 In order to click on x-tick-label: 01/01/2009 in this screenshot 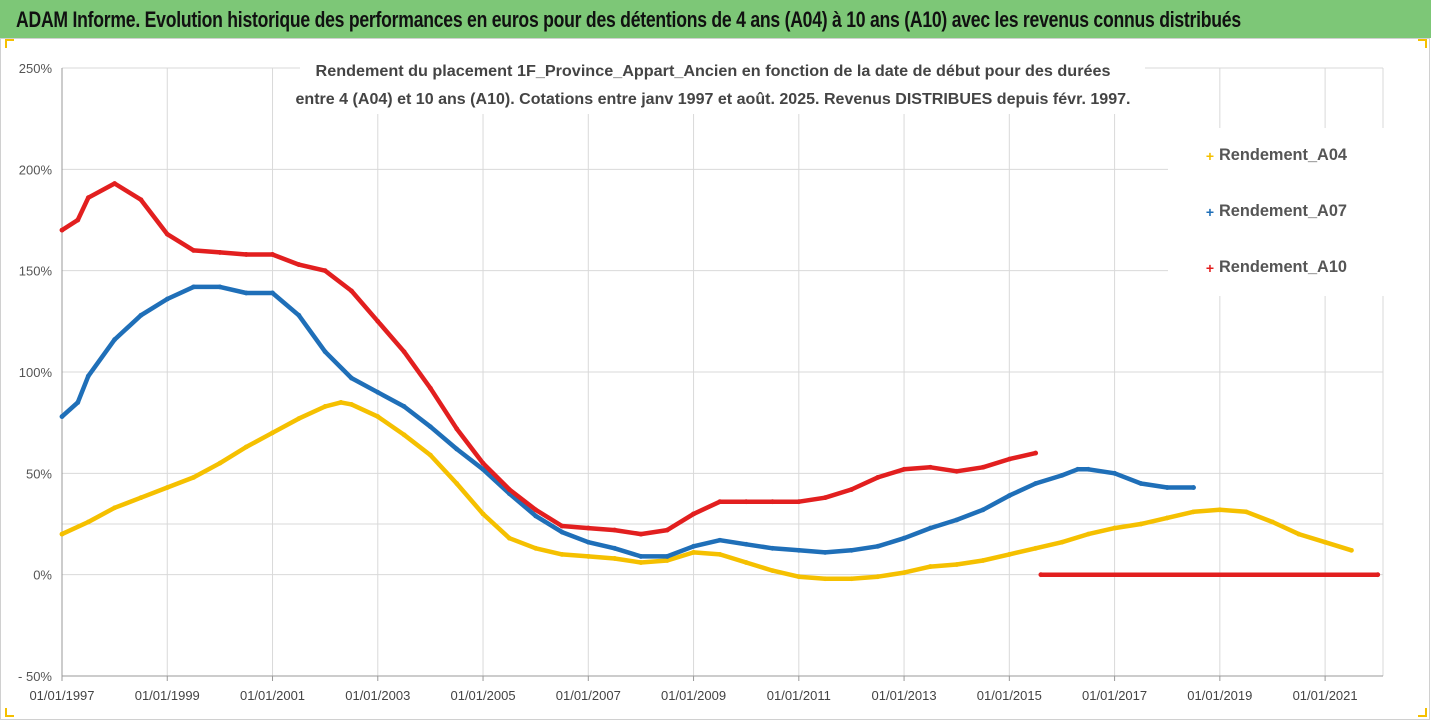, I will do `click(693, 695)`.